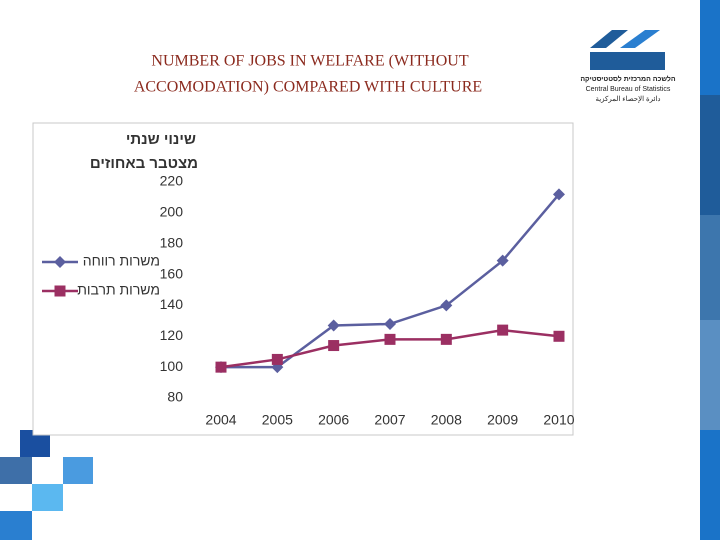  I want to click on y-axis-label: מצטבר באחוזים, so click(144, 163).